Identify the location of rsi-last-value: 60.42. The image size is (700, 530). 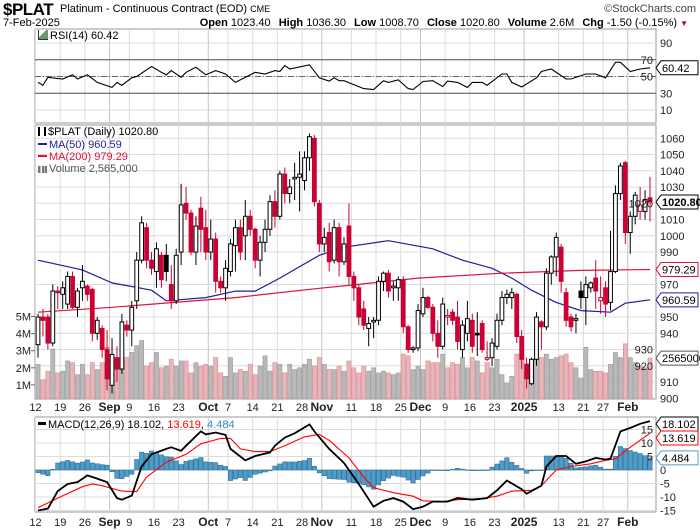
(676, 69).